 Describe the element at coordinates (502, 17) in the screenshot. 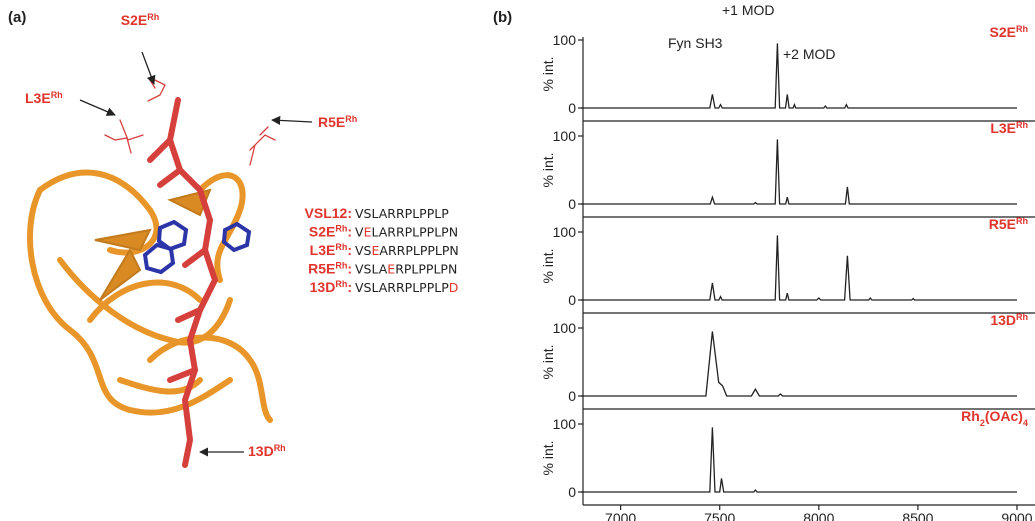

I see `panel-label: (b)` at that location.